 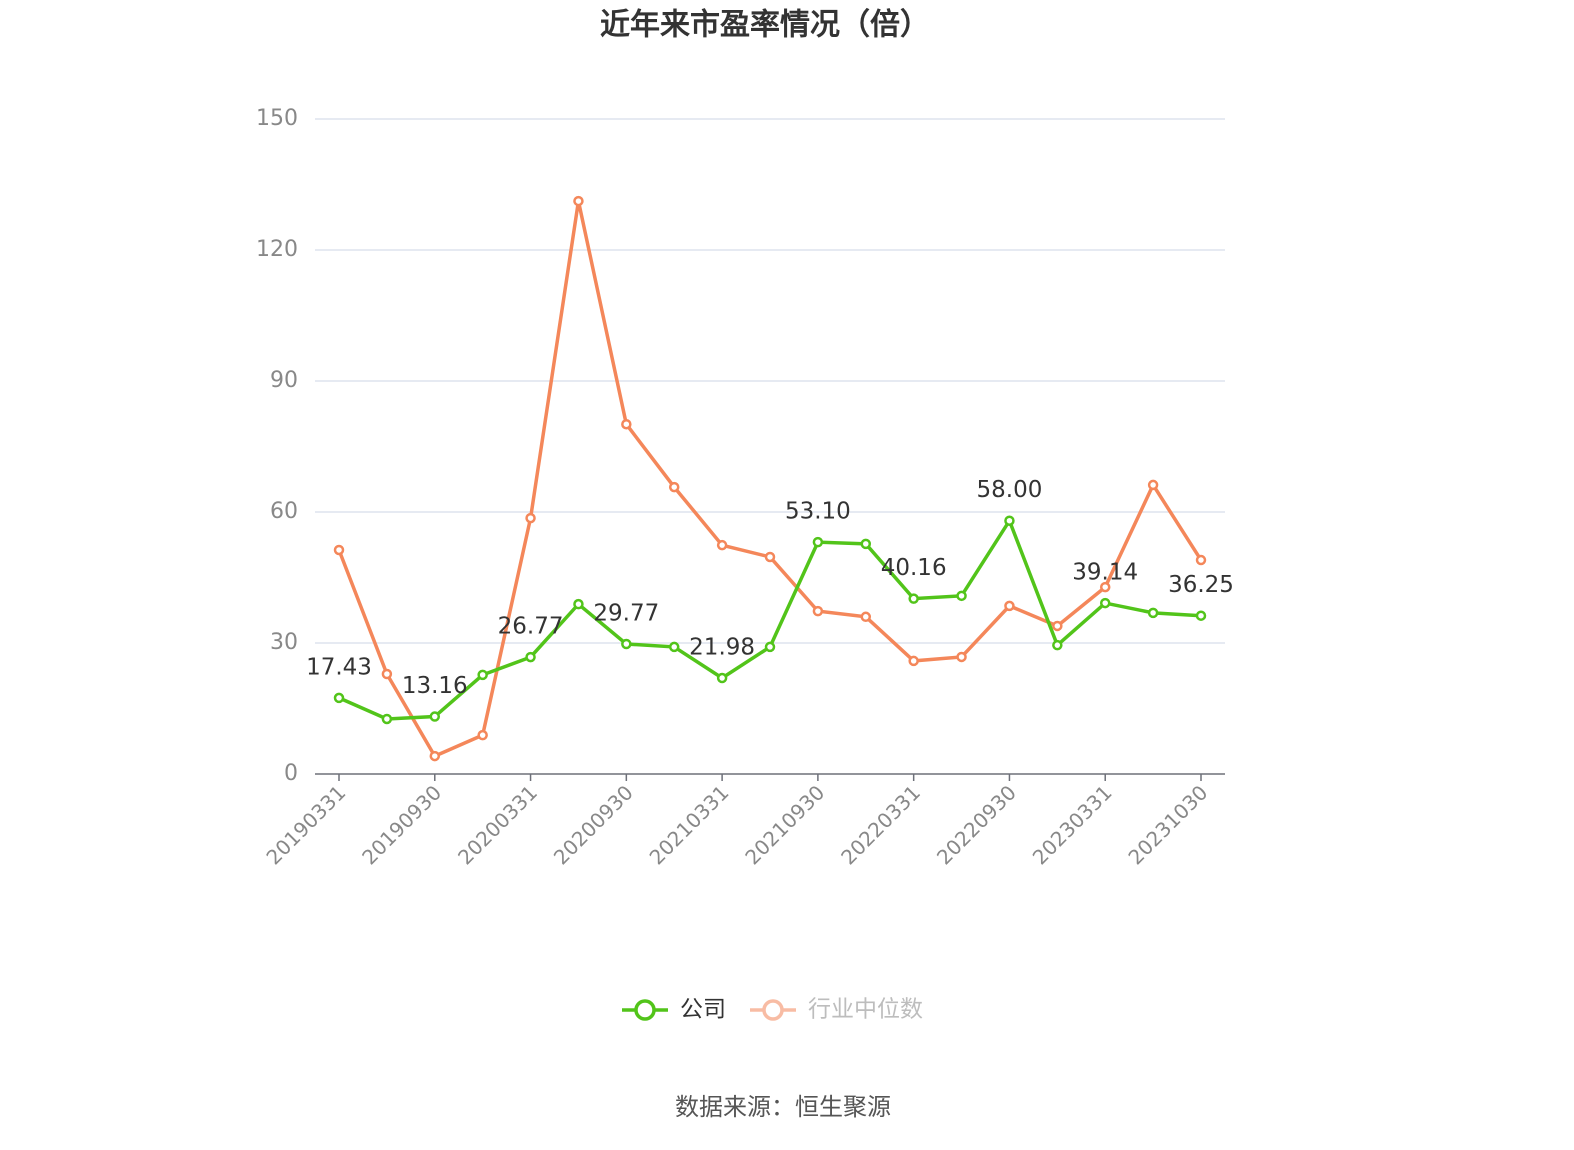 What do you see at coordinates (435, 686) in the screenshot?
I see `data-label: 13.16` at bounding box center [435, 686].